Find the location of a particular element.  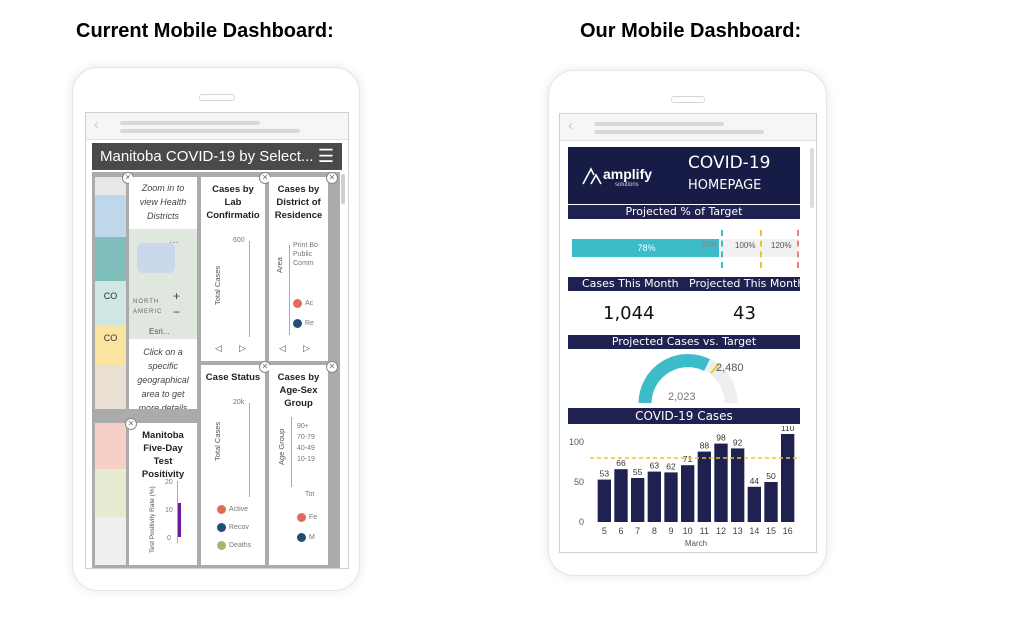

gauge-svg is located at coordinates (688, 378).